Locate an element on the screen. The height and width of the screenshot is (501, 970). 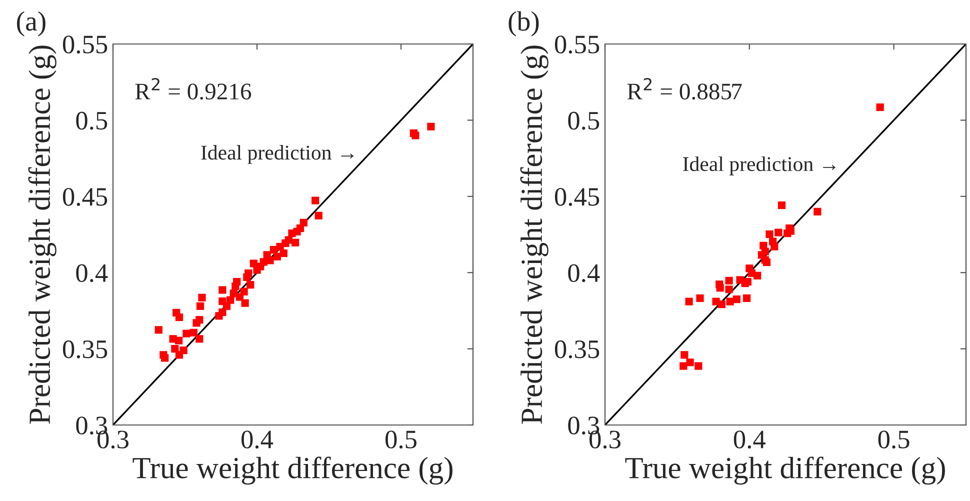
annotation: R$^{2}$ = 0.9216 is located at coordinates (193, 89).